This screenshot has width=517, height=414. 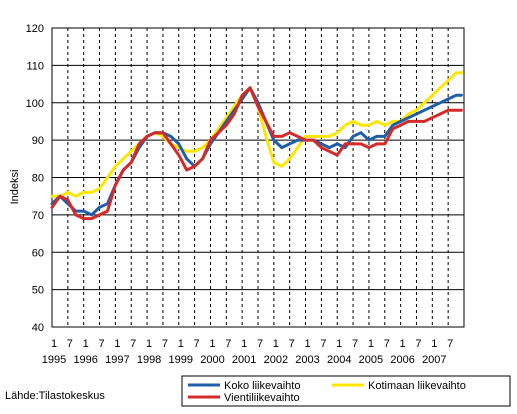 I want to click on y-tick-label: 80, so click(x=38, y=179).